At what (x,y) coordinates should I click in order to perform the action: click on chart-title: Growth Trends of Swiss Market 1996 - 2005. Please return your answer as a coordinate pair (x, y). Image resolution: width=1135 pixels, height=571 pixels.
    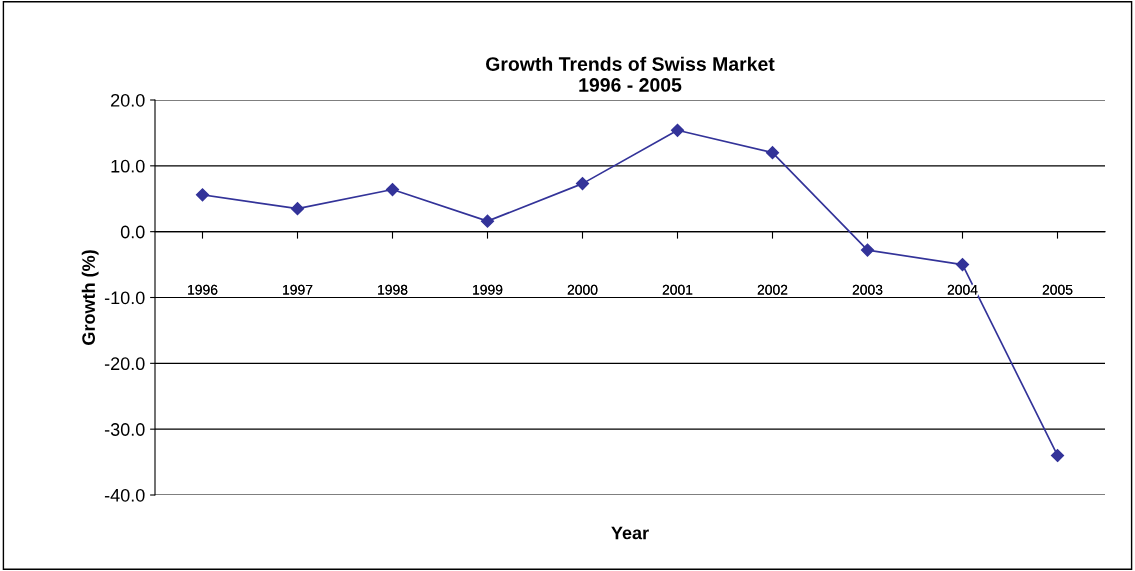
    Looking at the image, I should click on (630, 74).